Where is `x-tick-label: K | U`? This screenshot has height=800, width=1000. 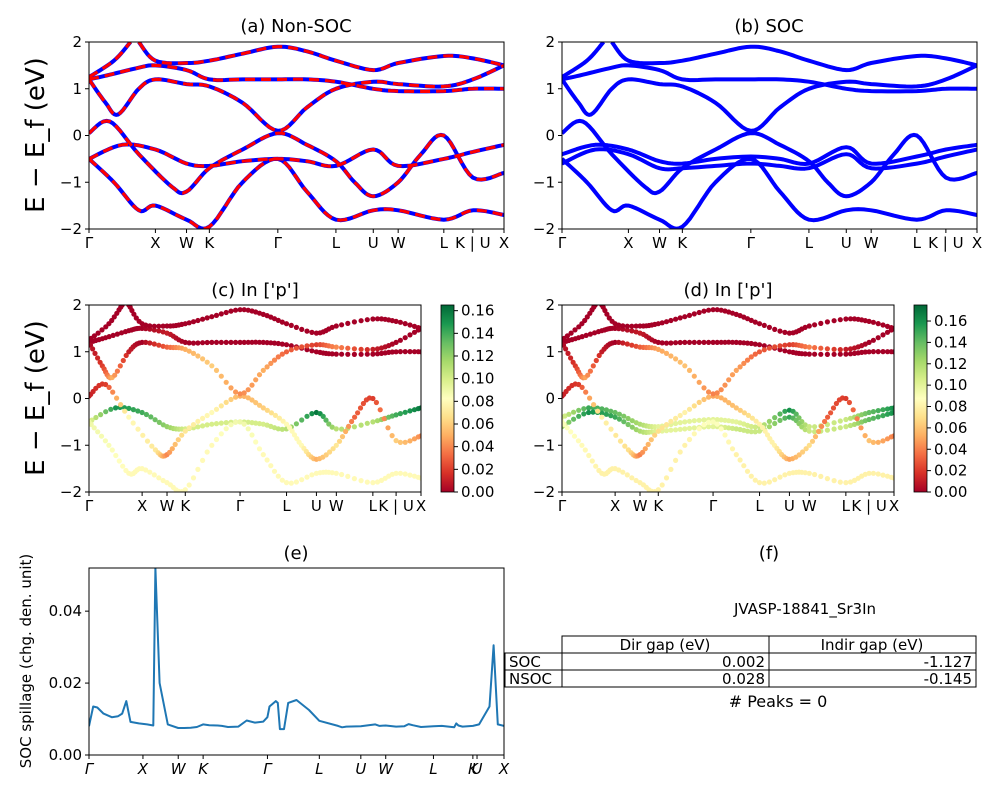
x-tick-label: K | U is located at coordinates (472, 243).